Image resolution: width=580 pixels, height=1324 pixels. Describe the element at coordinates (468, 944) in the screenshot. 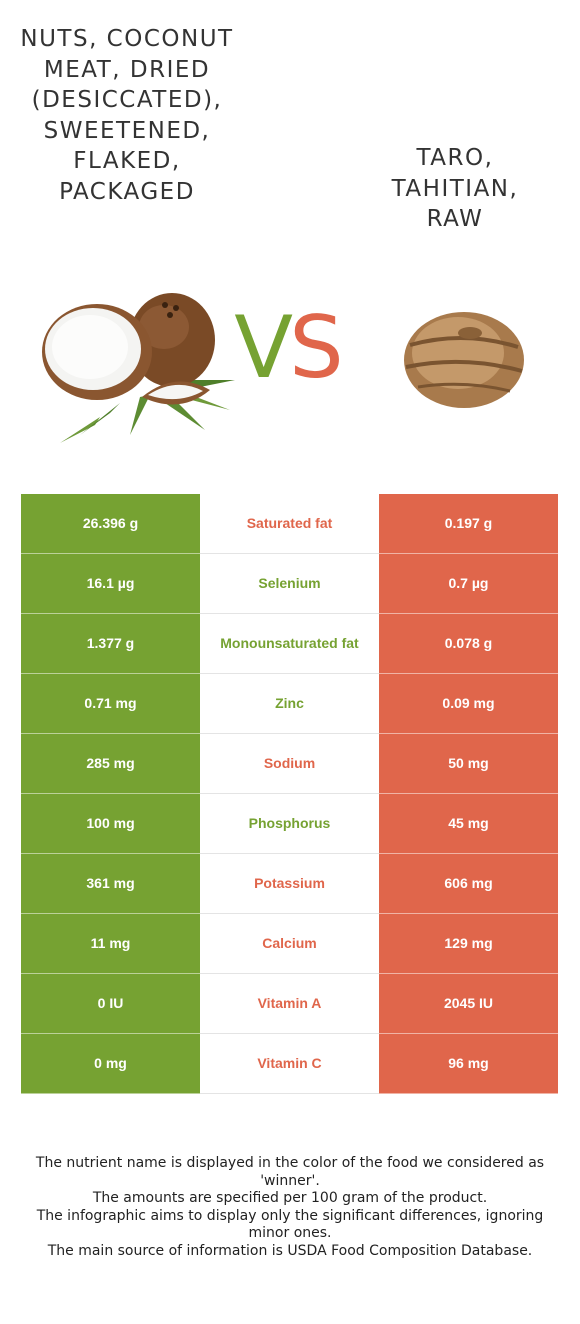

I see `right-value: 129 mg` at that location.